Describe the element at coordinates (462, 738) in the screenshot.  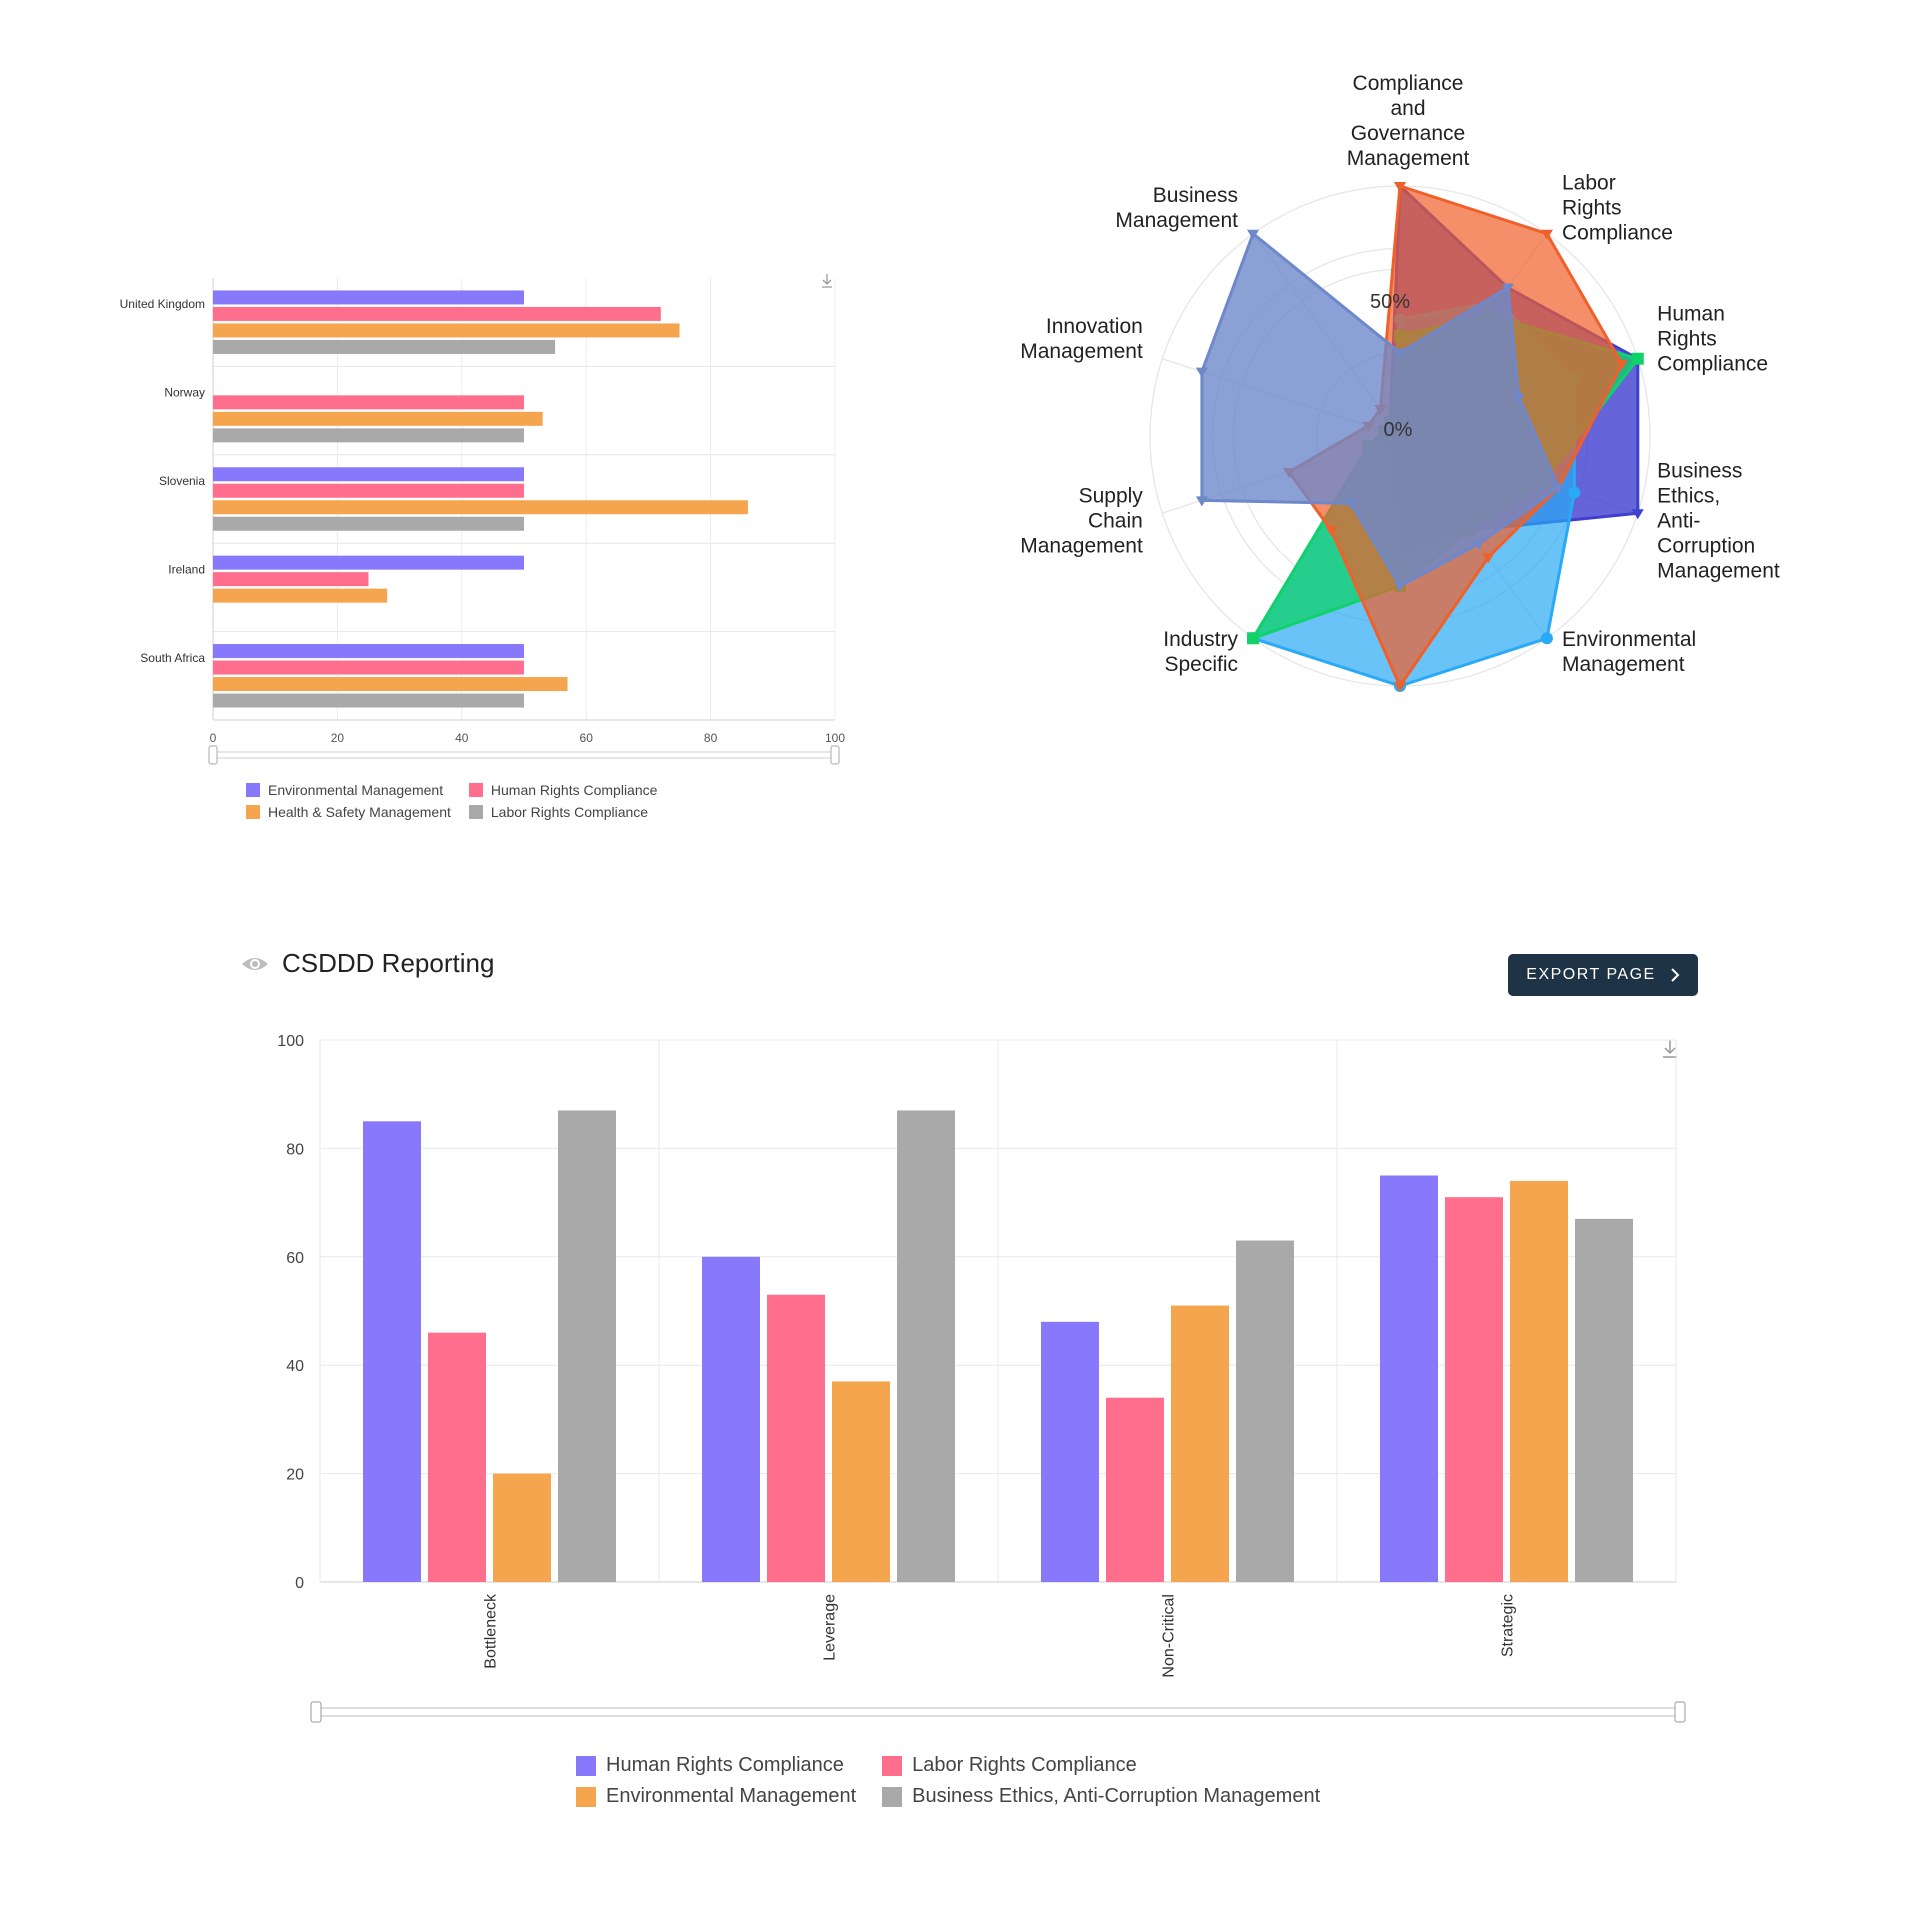
I see `x-tick-label: 40` at that location.